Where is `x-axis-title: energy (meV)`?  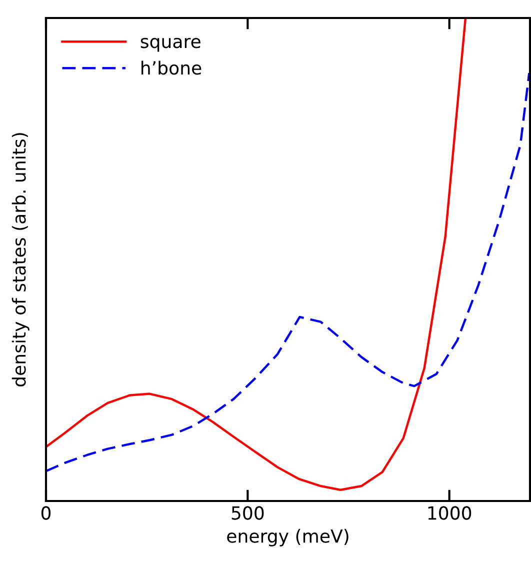
x-axis-title: energy (meV) is located at coordinates (287, 537).